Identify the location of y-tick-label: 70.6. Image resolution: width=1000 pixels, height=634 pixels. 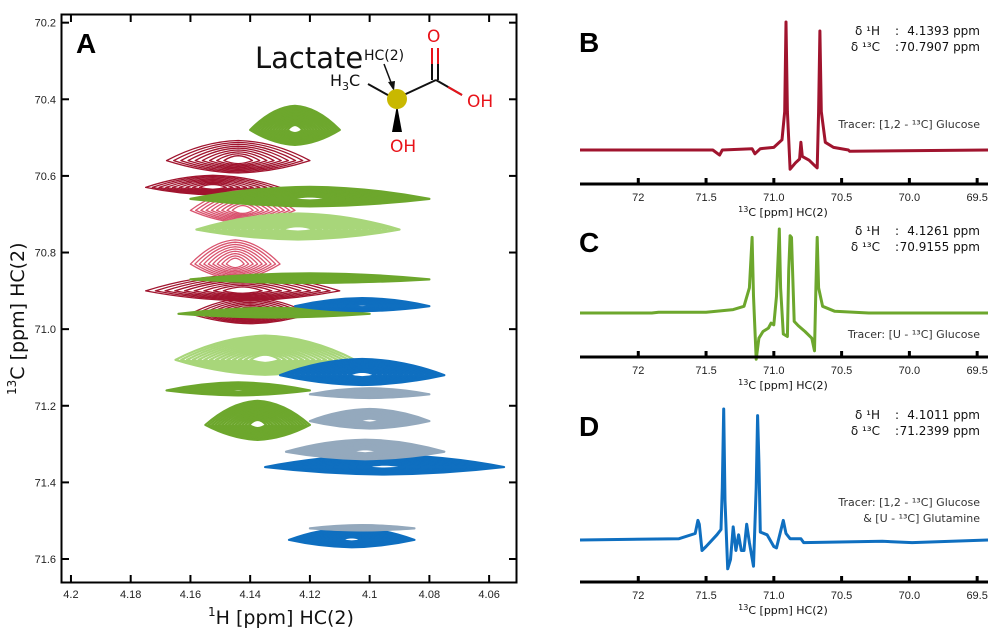
(45, 177).